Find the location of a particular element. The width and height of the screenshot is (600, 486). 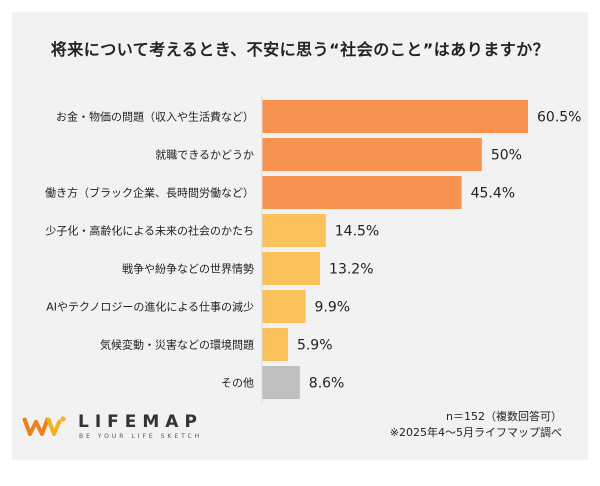

value-label-1: 60.5% is located at coordinates (559, 118).